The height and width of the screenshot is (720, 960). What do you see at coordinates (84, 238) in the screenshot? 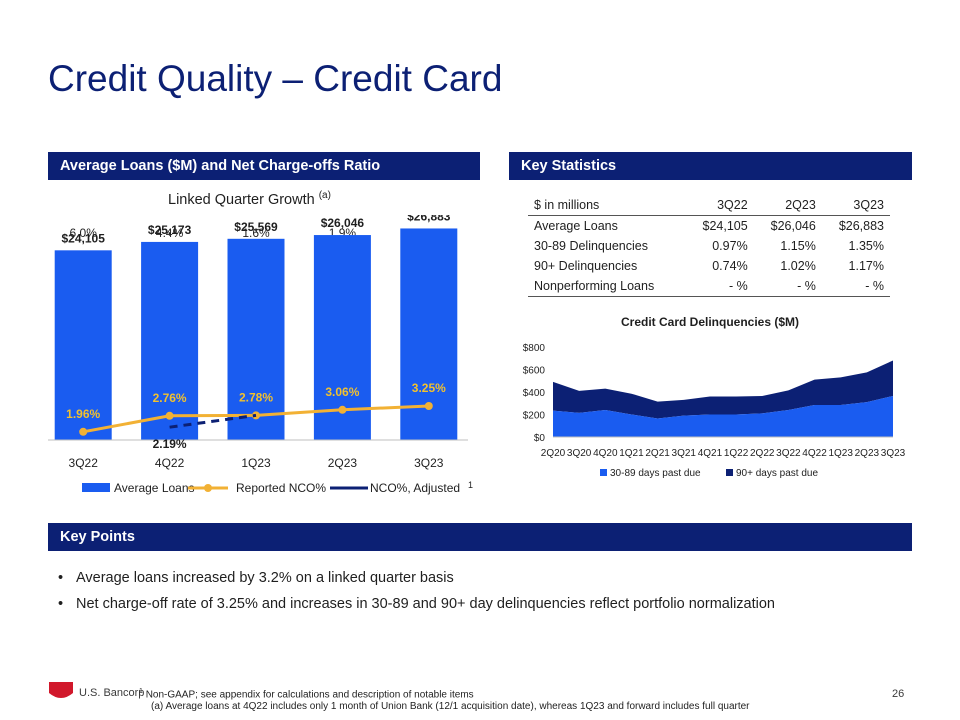
I see `bar-value-label: $24,105` at bounding box center [84, 238].